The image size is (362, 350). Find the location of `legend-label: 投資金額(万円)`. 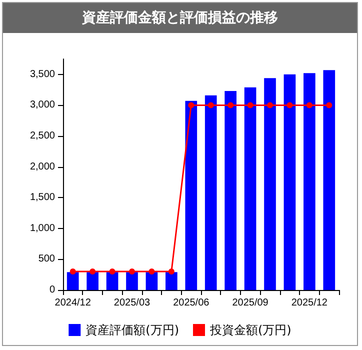

legend-label: 投資金額(万円) is located at coordinates (250, 330).